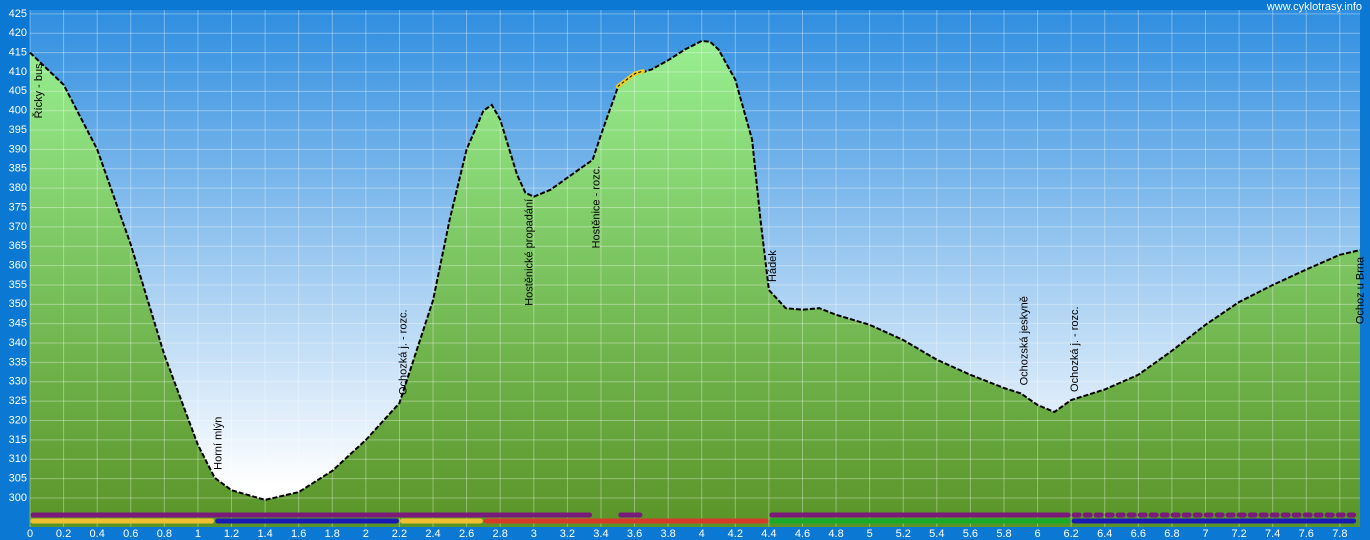 The width and height of the screenshot is (1370, 540). Describe the element at coordinates (802, 534) in the screenshot. I see `x-tick-label: 4.6` at that location.